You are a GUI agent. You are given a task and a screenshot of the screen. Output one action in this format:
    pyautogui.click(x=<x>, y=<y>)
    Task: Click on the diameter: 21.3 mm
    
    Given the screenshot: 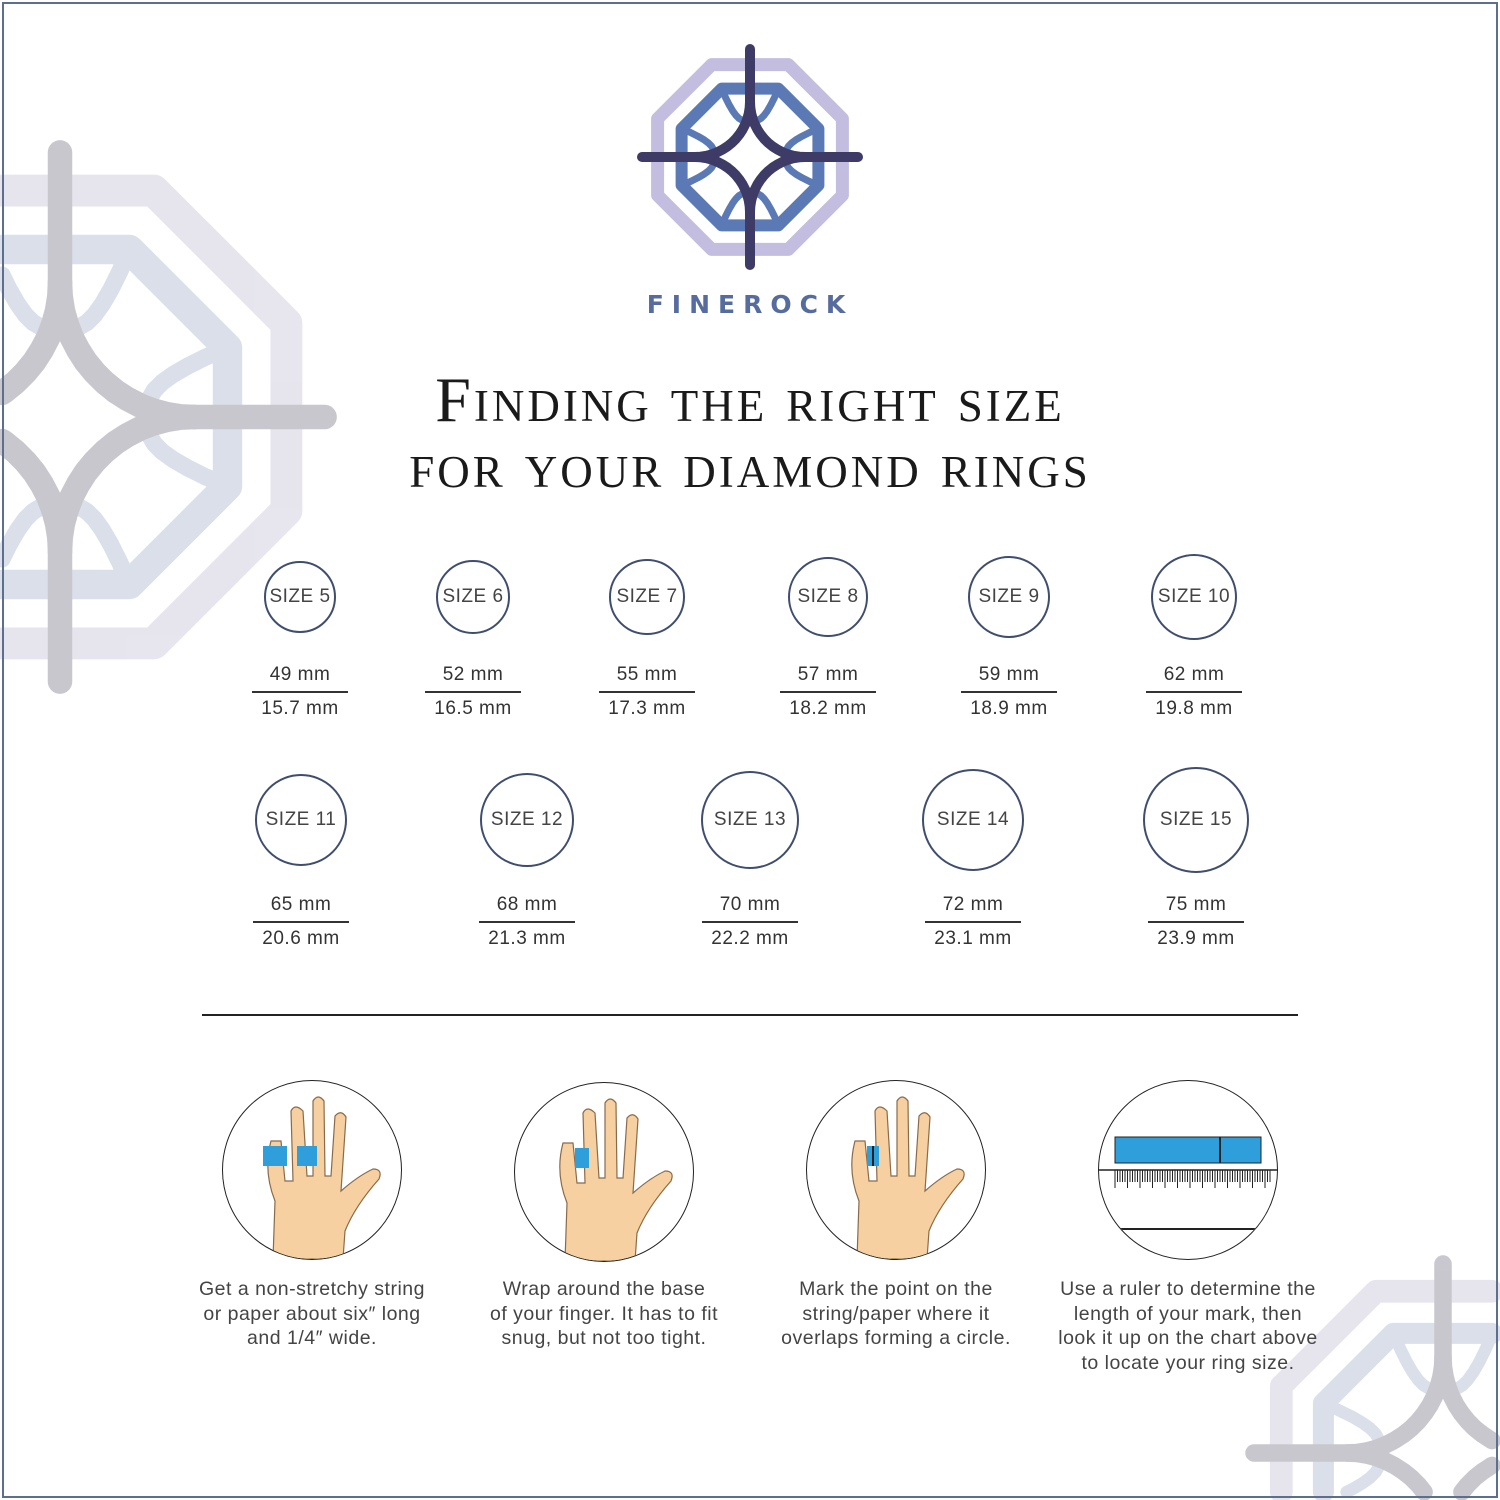 What is the action you would take?
    pyautogui.click(x=527, y=938)
    